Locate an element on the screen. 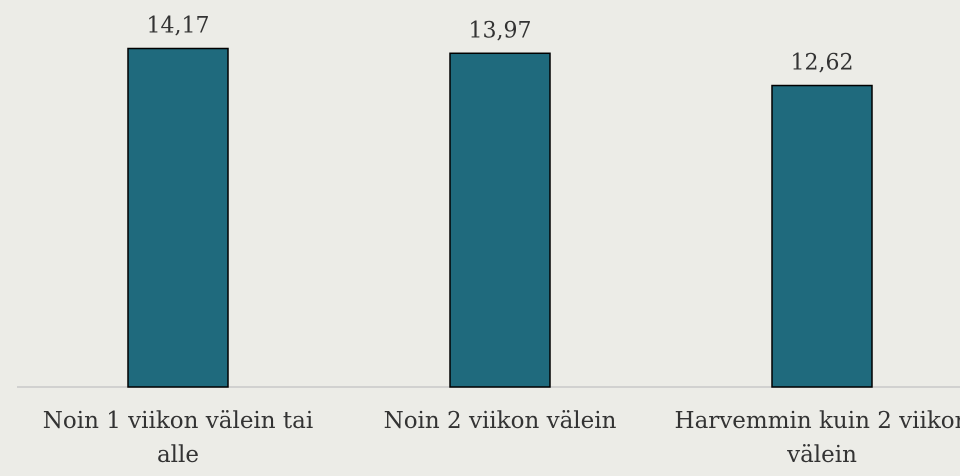  x-tick-label: Noin 1 viikon välein tai alle is located at coordinates (178, 438).